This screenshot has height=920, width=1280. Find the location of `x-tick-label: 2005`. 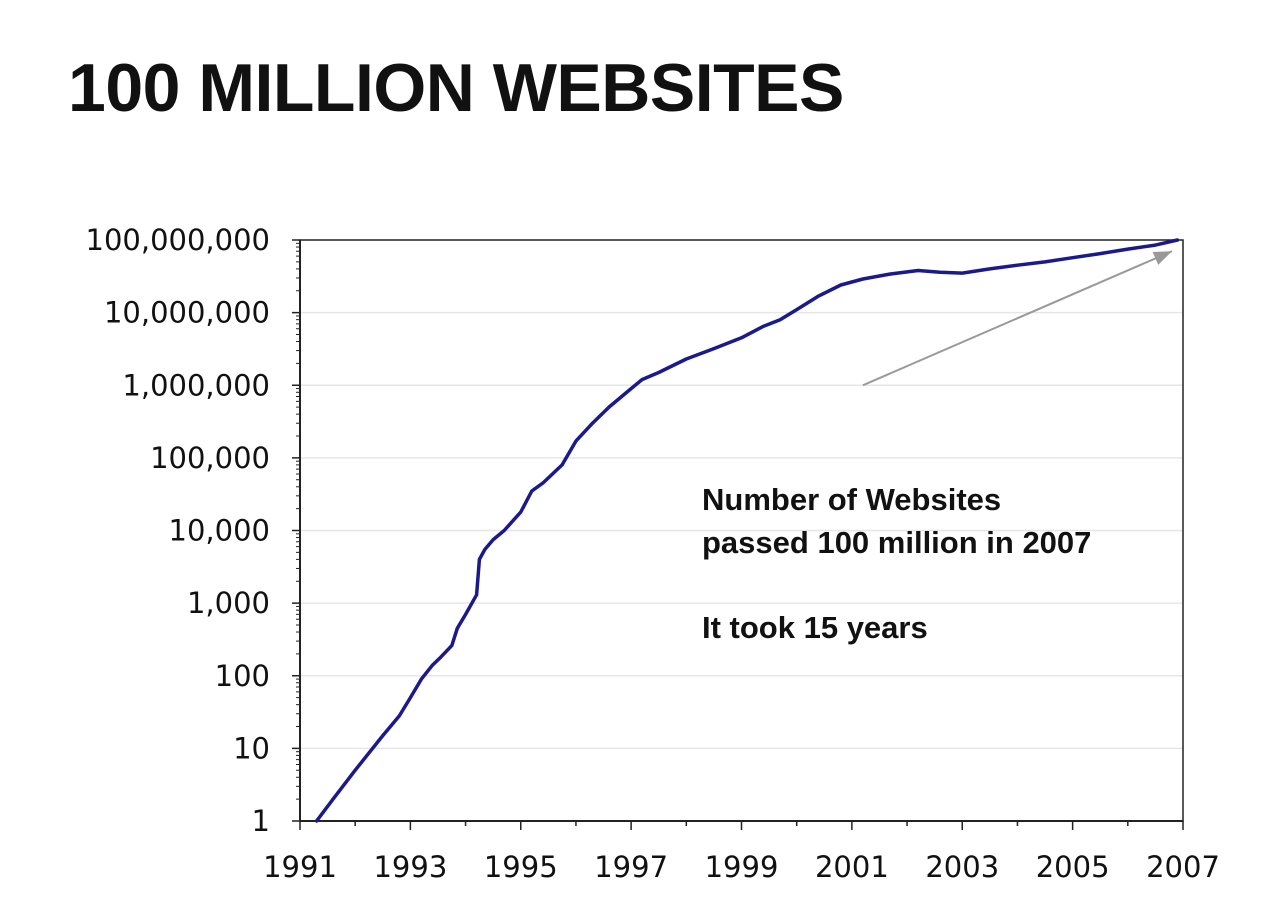

x-tick-label: 2005 is located at coordinates (1073, 867).